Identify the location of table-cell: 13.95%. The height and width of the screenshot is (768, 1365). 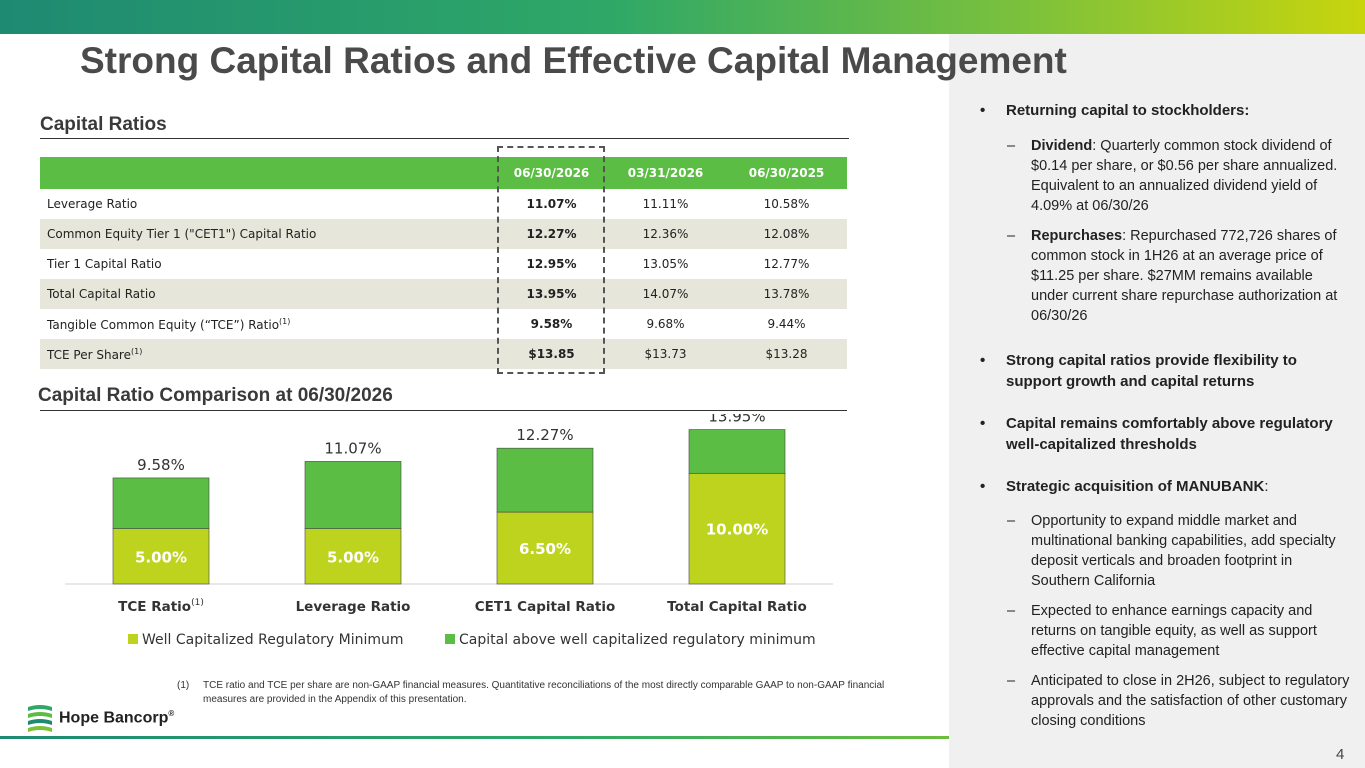
(551, 294).